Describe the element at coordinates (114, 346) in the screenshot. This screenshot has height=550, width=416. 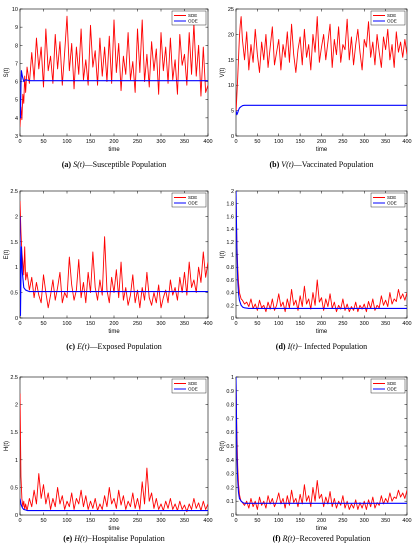
I see `panel-caption: (c) E(t)—Exposed Population` at that location.